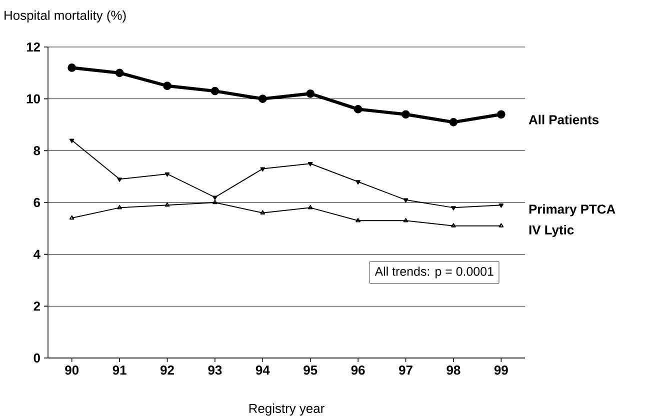 This screenshot has width=647, height=418. What do you see at coordinates (286, 410) in the screenshot?
I see `x-axis-title: Registry year` at bounding box center [286, 410].